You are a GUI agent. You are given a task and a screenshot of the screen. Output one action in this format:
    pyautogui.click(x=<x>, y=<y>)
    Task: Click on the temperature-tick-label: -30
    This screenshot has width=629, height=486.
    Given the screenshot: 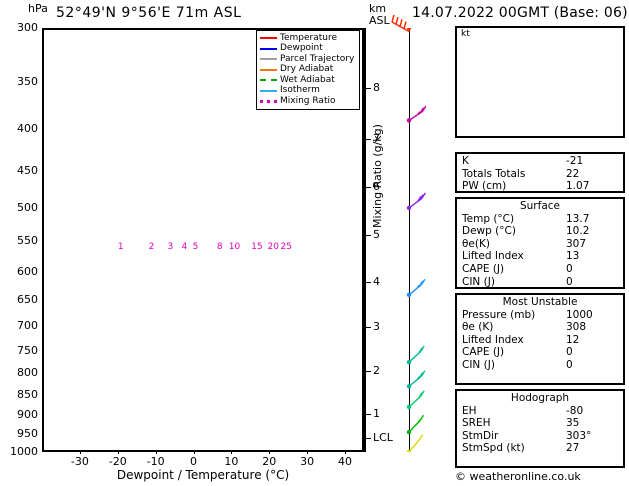 What is the action you would take?
    pyautogui.click(x=79, y=461)
    